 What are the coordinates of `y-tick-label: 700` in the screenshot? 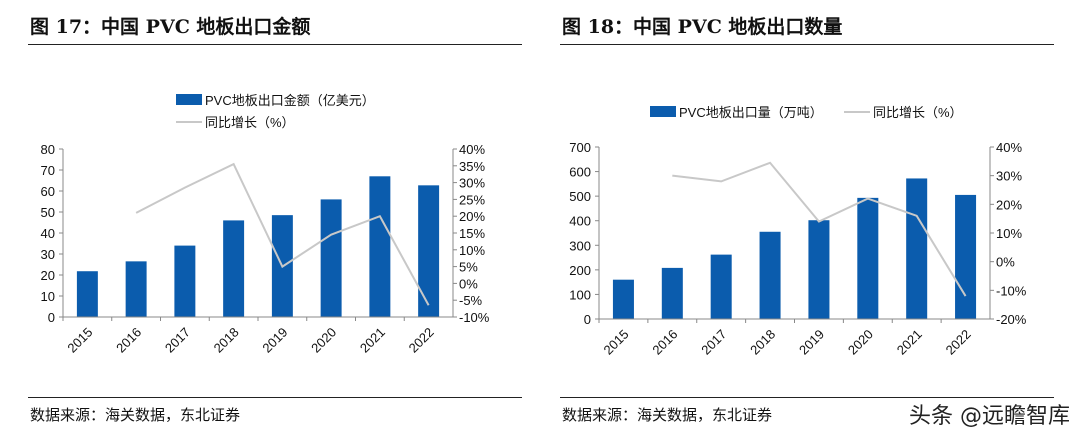 It's located at (580, 147).